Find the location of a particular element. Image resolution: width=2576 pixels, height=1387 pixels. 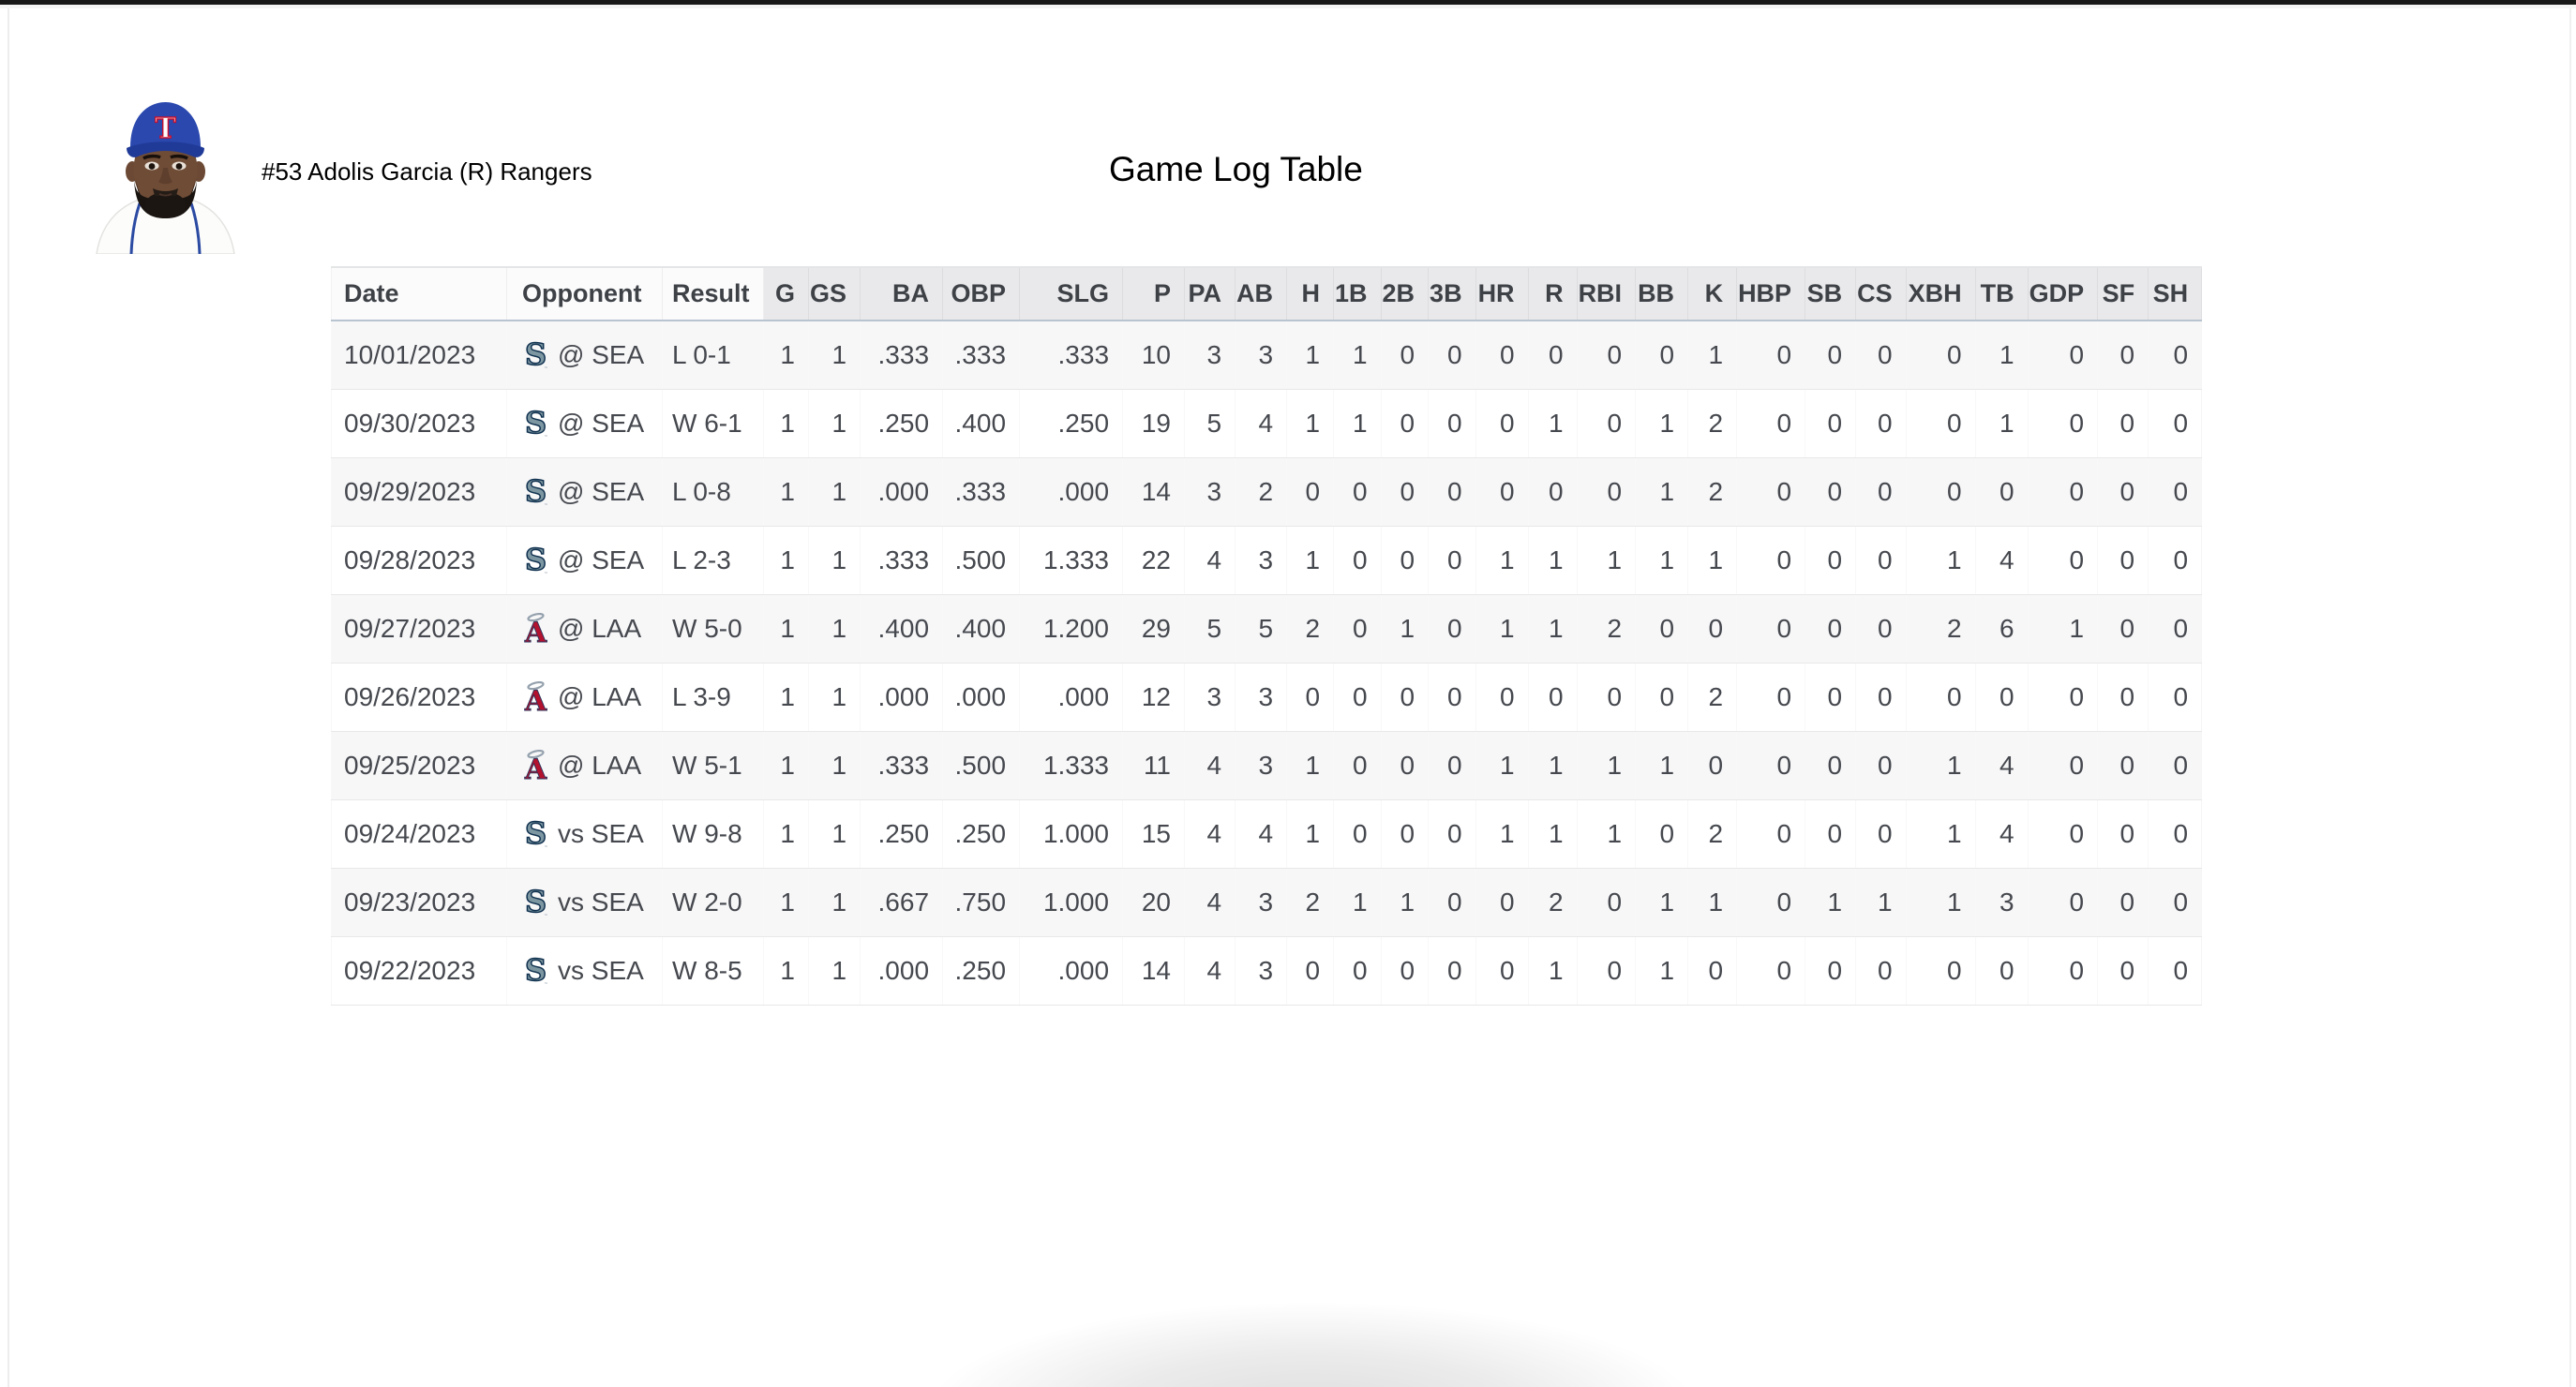

stat-cell-ba: .000 is located at coordinates (901, 492).